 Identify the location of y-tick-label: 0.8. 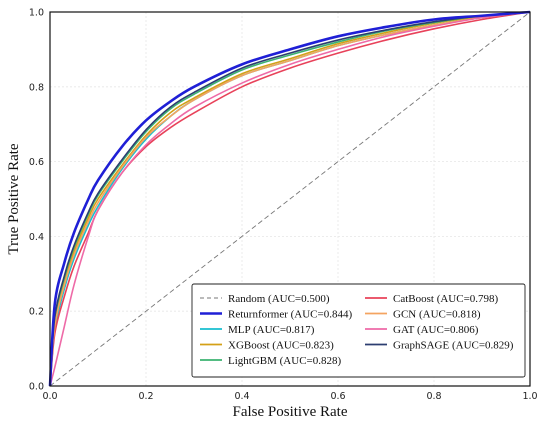
(36, 87).